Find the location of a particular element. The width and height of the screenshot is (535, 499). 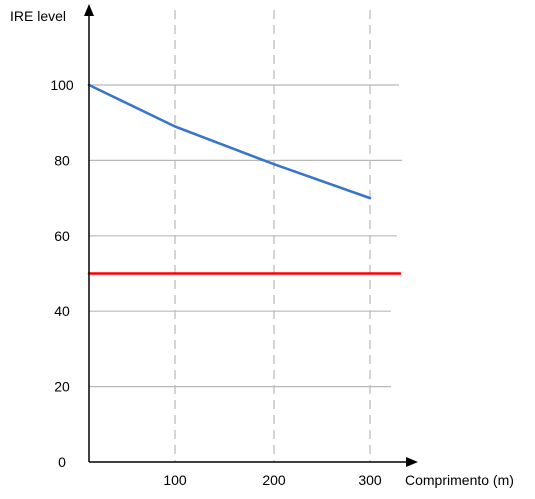

x-tick-label-100: 100 is located at coordinates (175, 480).